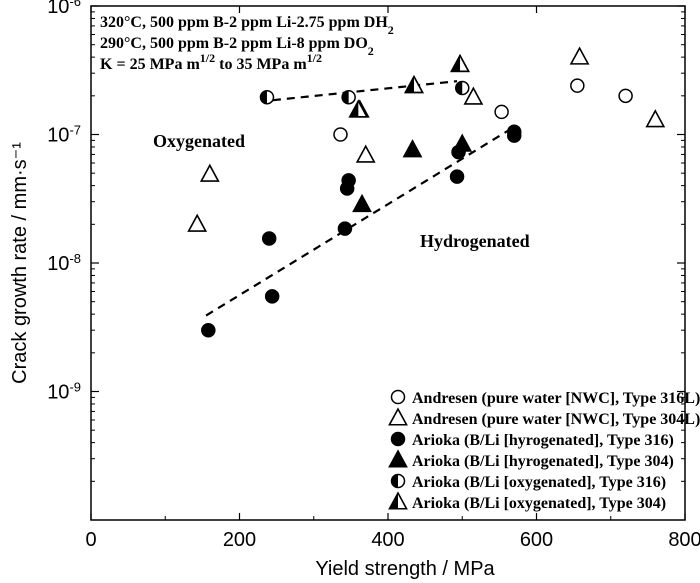 The image size is (700, 583). I want to click on condition-line-2: 290°C, 500 ppm B-2 ppm Li-8 ppm DO2, so click(237, 46).